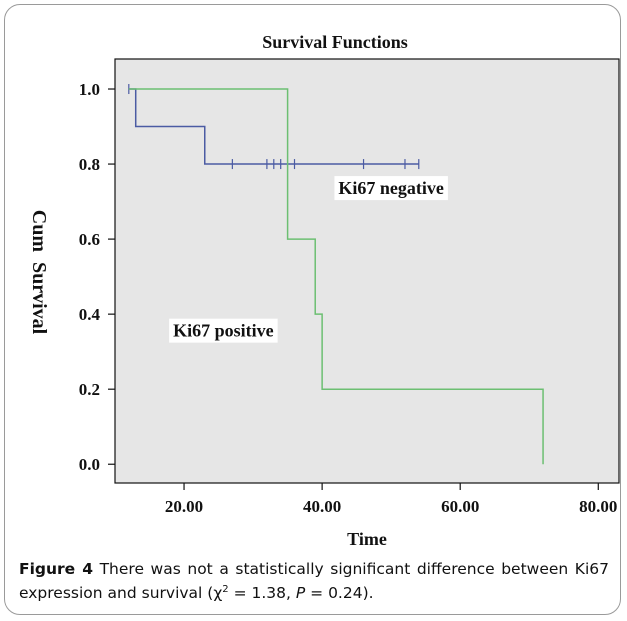 The height and width of the screenshot is (621, 627). What do you see at coordinates (335, 42) in the screenshot?
I see `chart-title: Survival Functions` at bounding box center [335, 42].